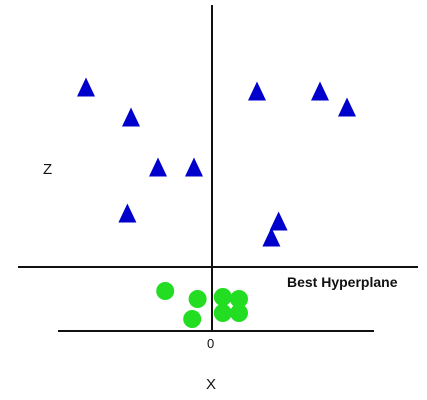  Describe the element at coordinates (211, 384) in the screenshot. I see `x-axis-label: X` at that location.